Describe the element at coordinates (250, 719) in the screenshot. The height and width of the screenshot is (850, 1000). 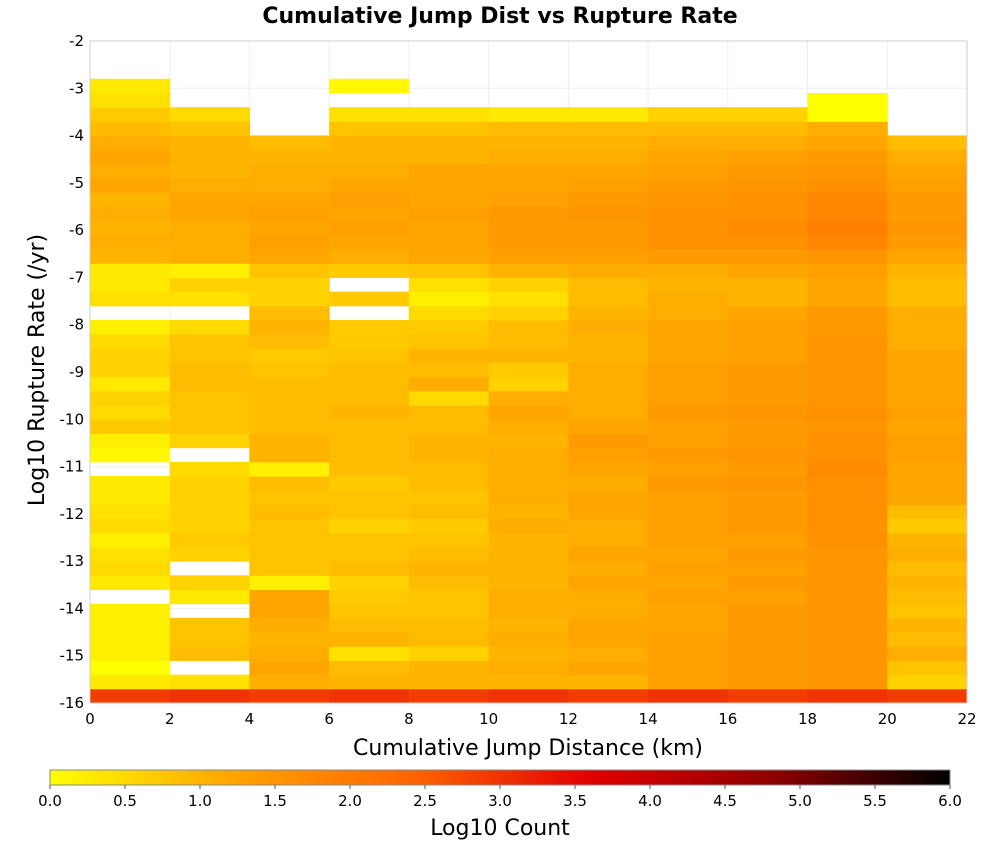
I see `x-tick-label: 4` at that location.